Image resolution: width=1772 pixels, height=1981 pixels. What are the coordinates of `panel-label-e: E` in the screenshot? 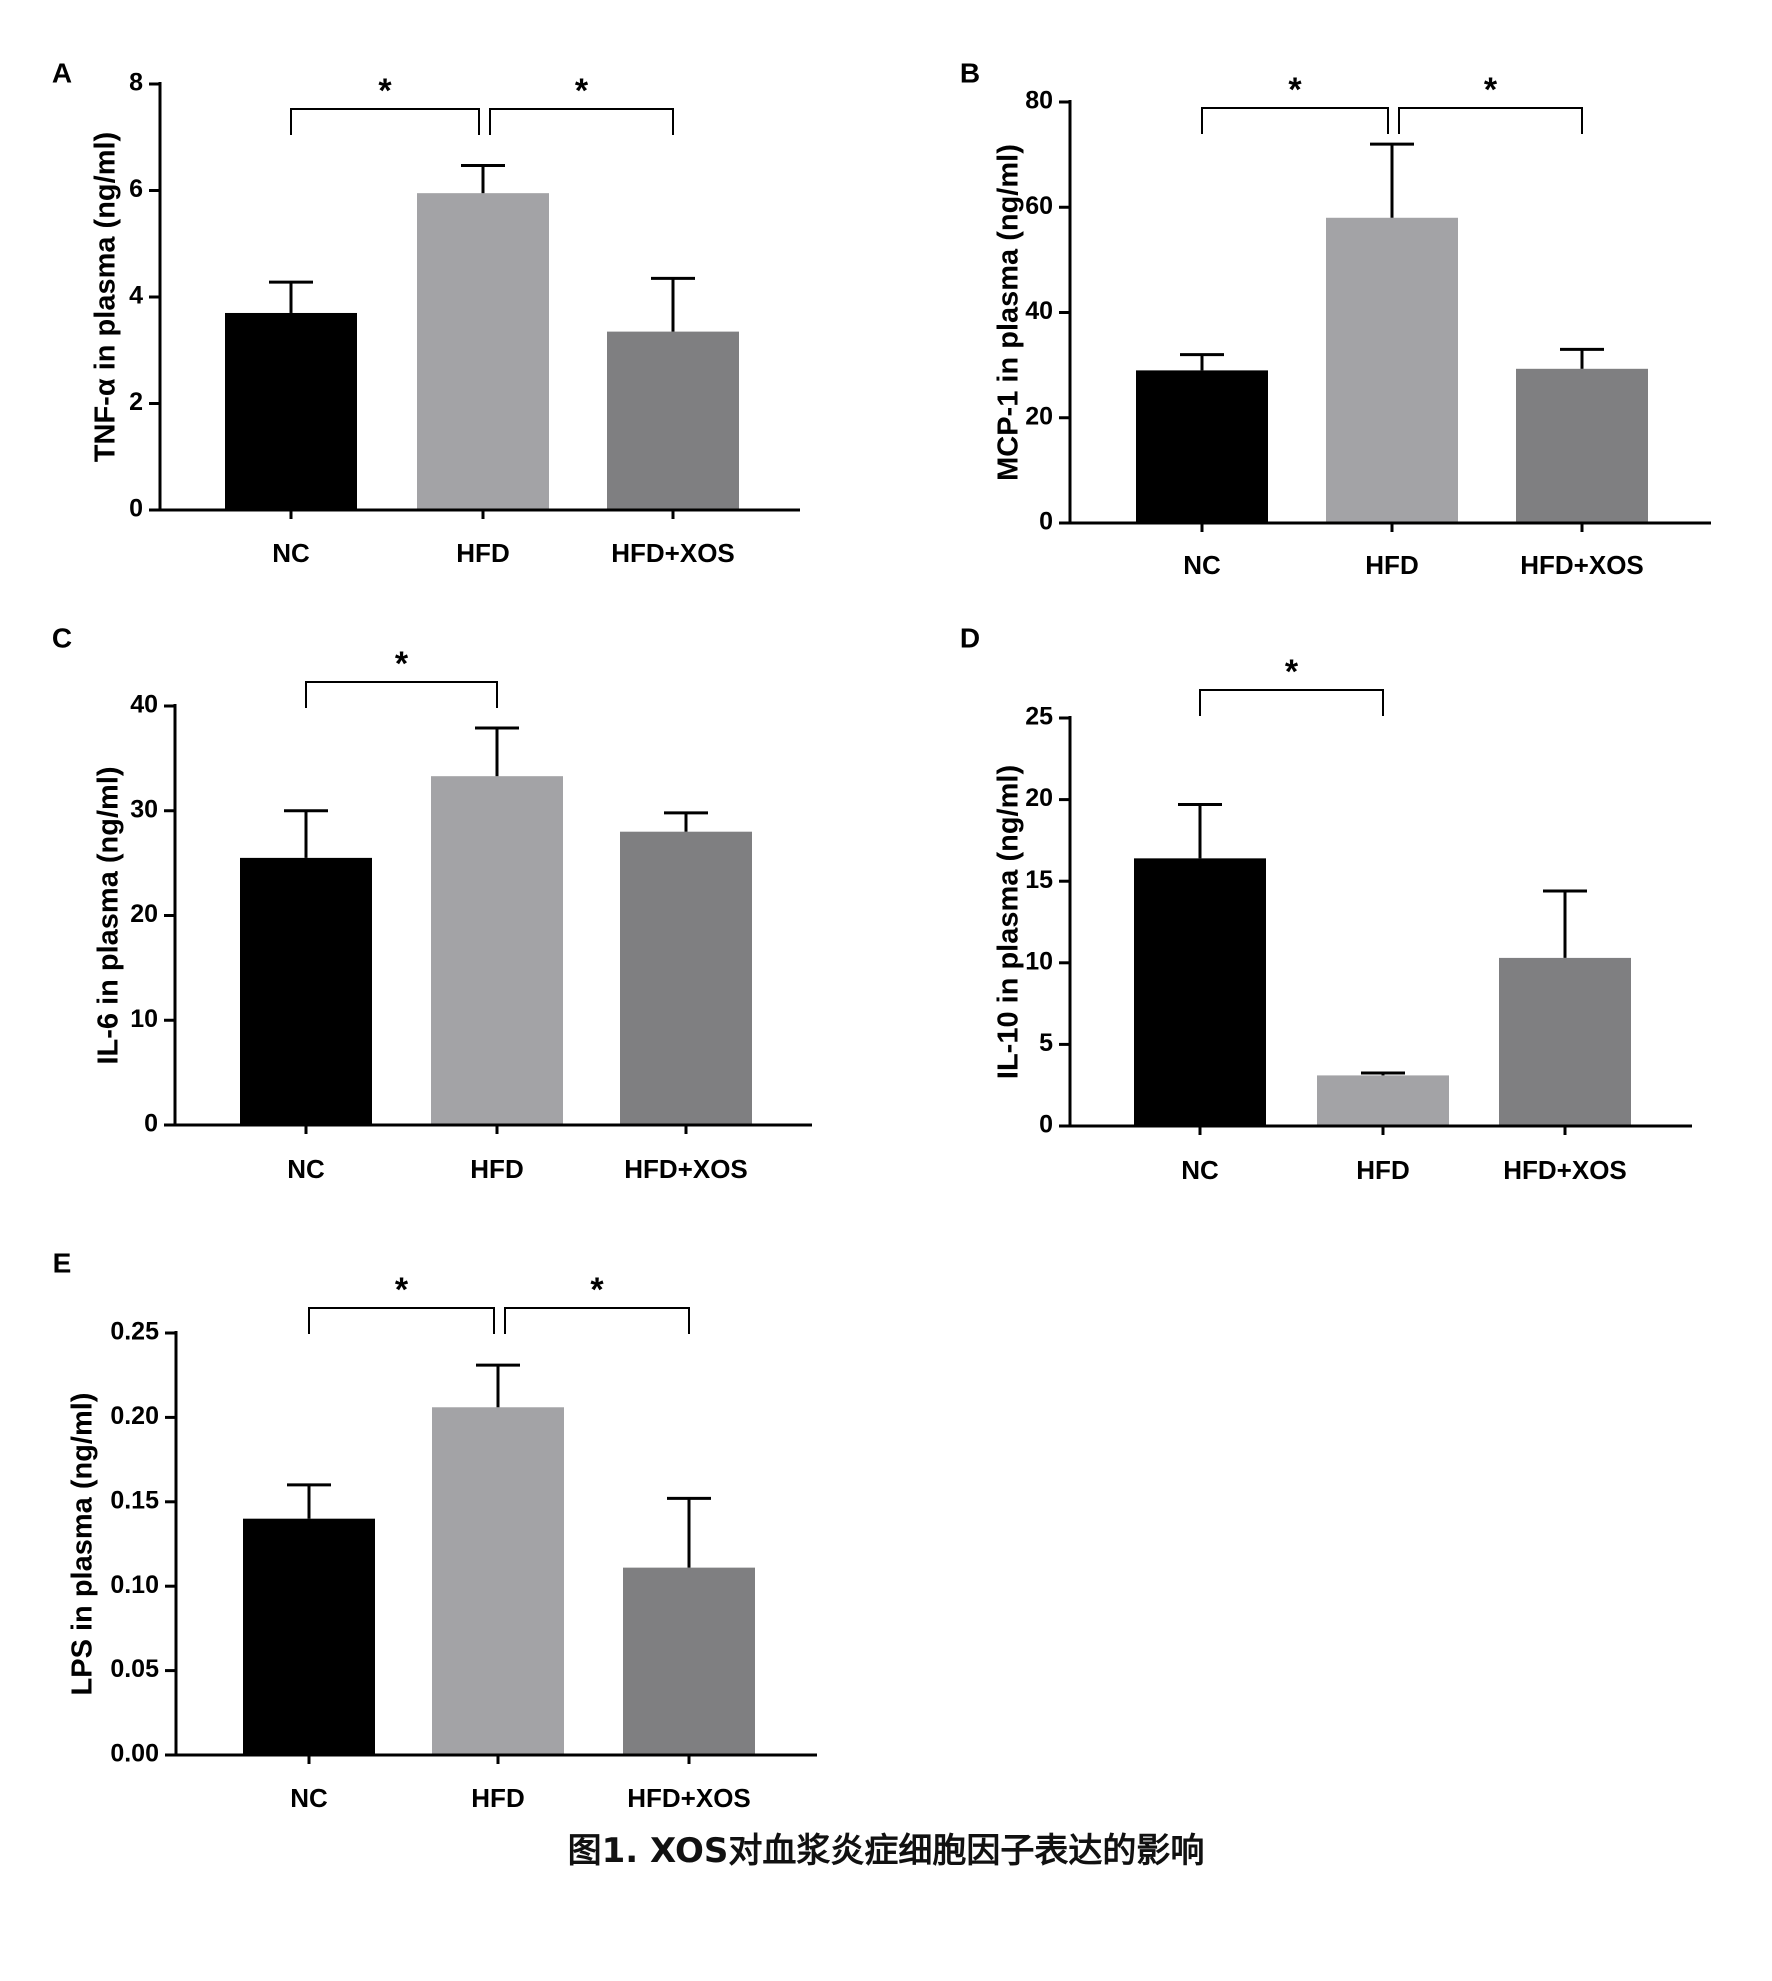 It's located at (62, 1262).